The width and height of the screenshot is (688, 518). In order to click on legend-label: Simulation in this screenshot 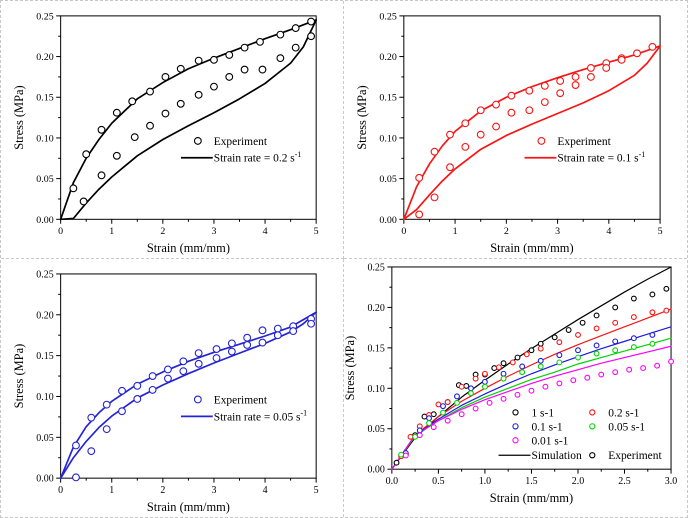, I will do `click(556, 456)`.